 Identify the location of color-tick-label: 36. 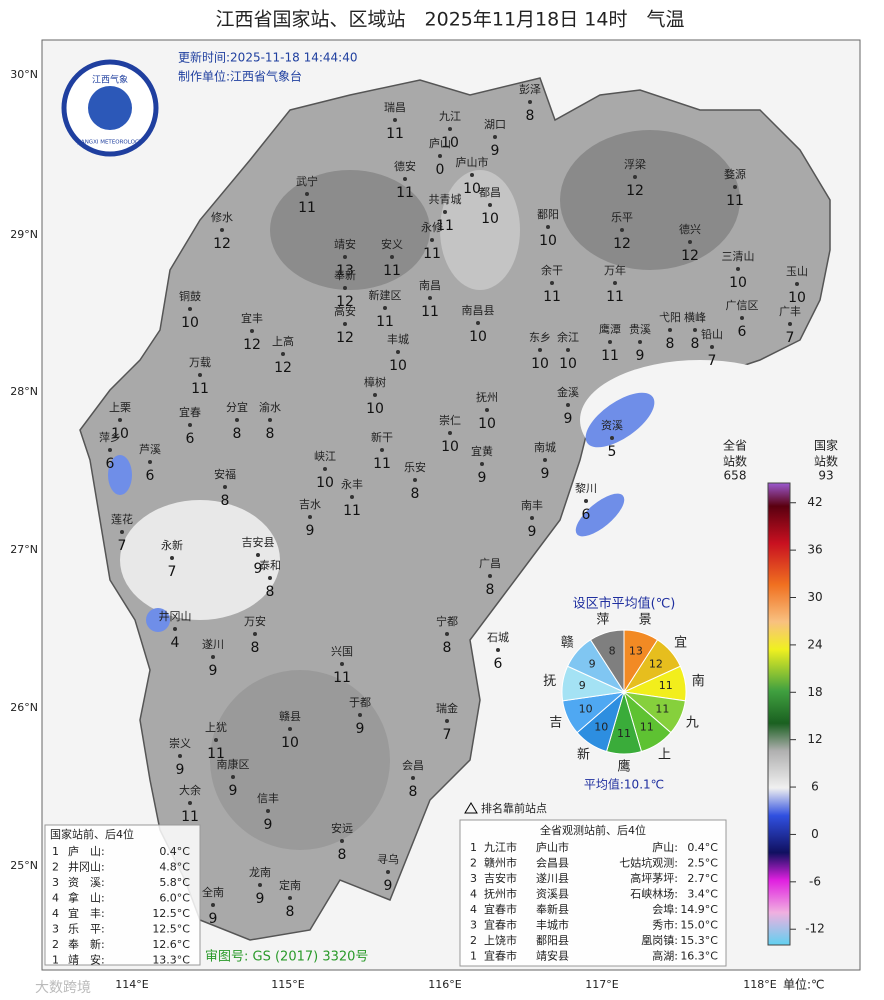
(814, 550).